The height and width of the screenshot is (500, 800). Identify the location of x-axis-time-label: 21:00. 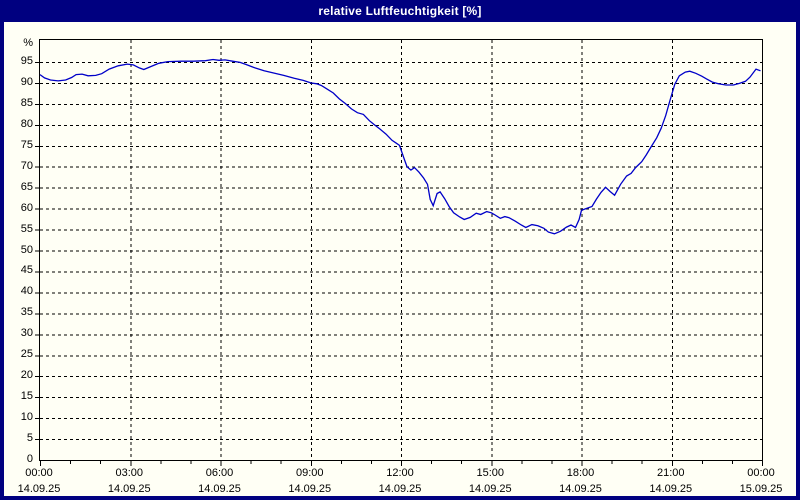
(670, 473).